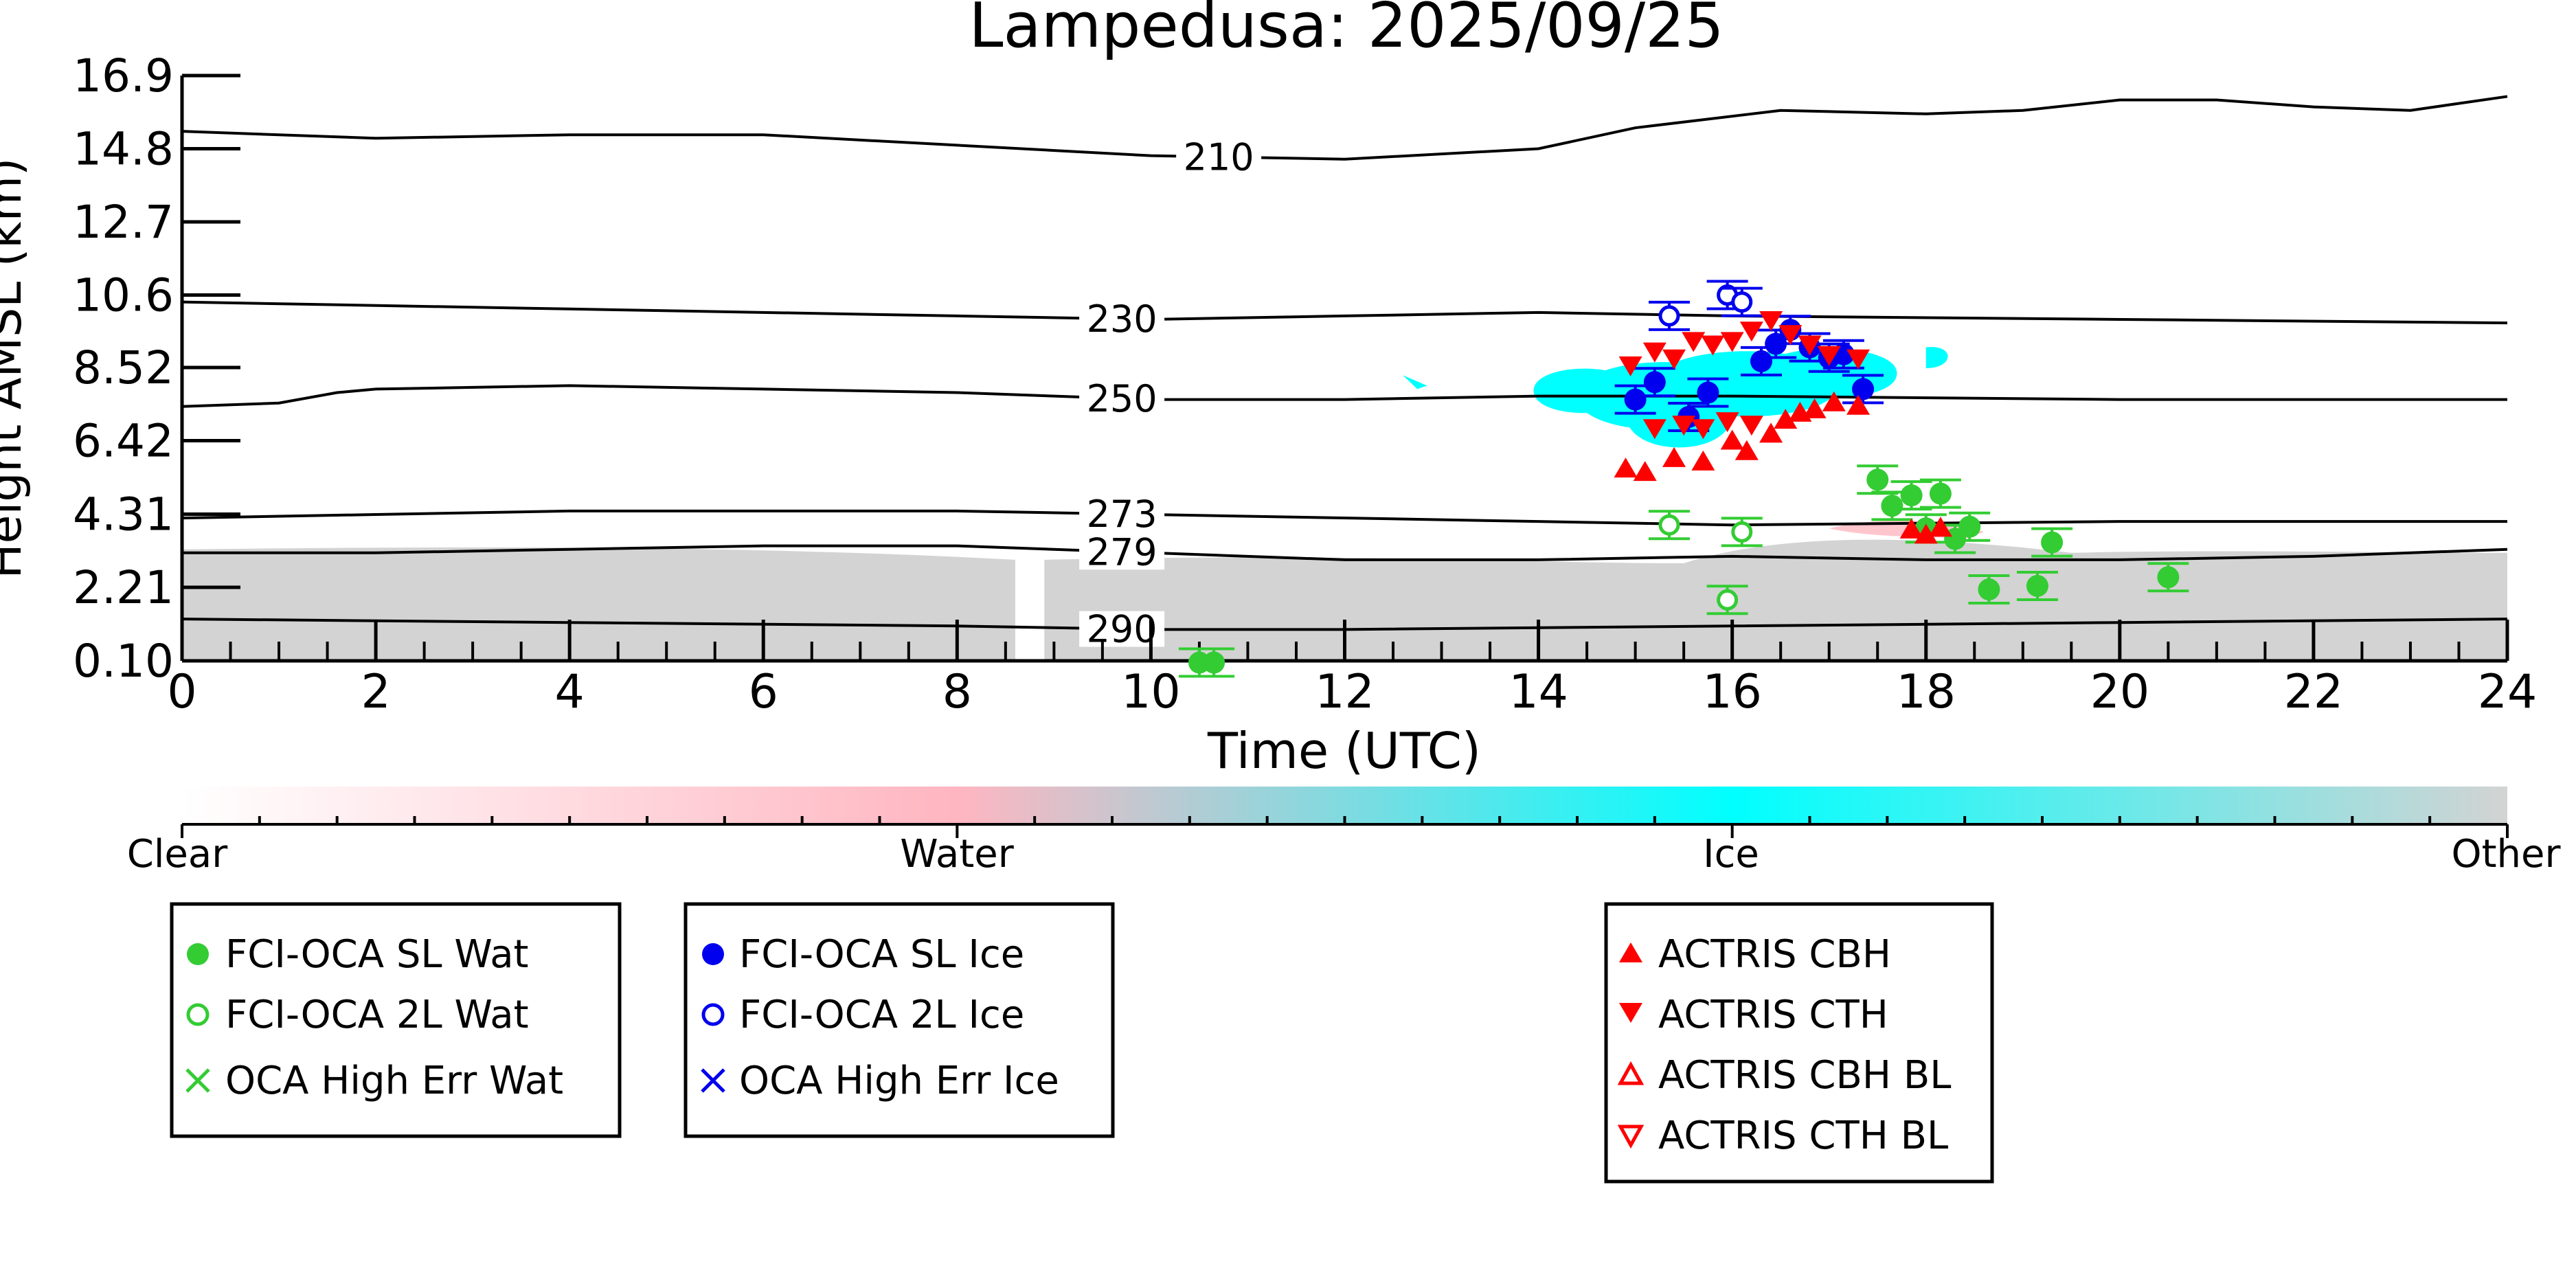  What do you see at coordinates (1804, 1075) in the screenshot?
I see `legend-label-cbh-bl: ACTRIS CBH BL` at bounding box center [1804, 1075].